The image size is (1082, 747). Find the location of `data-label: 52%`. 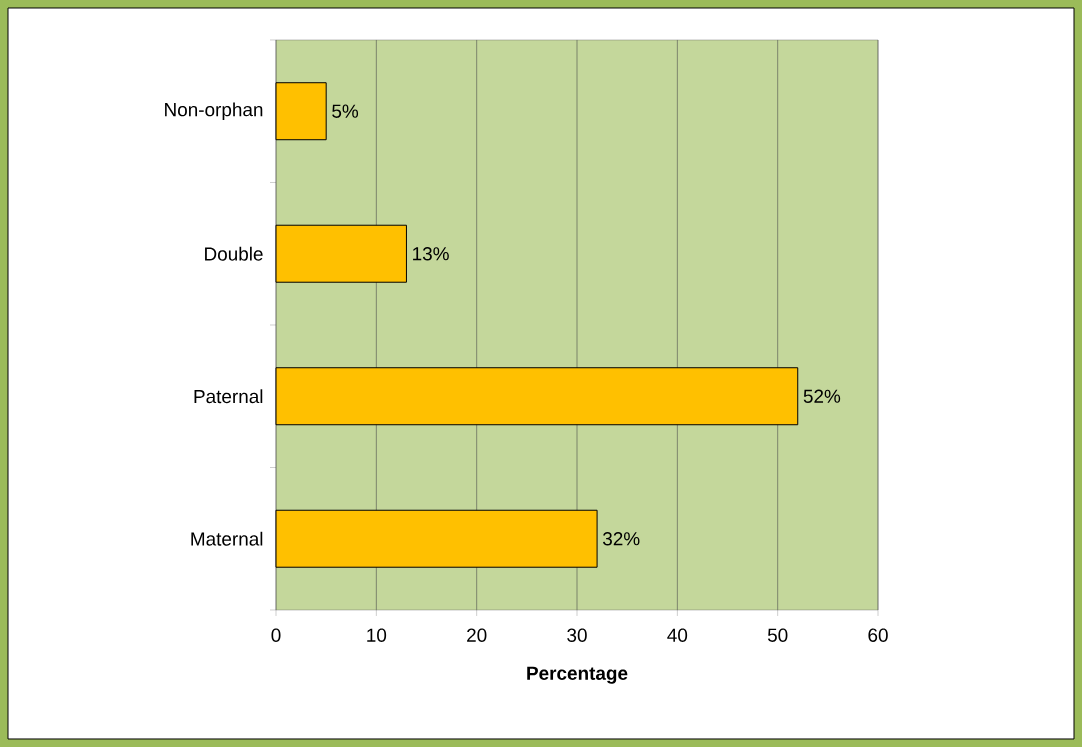

data-label: 52% is located at coordinates (822, 396).